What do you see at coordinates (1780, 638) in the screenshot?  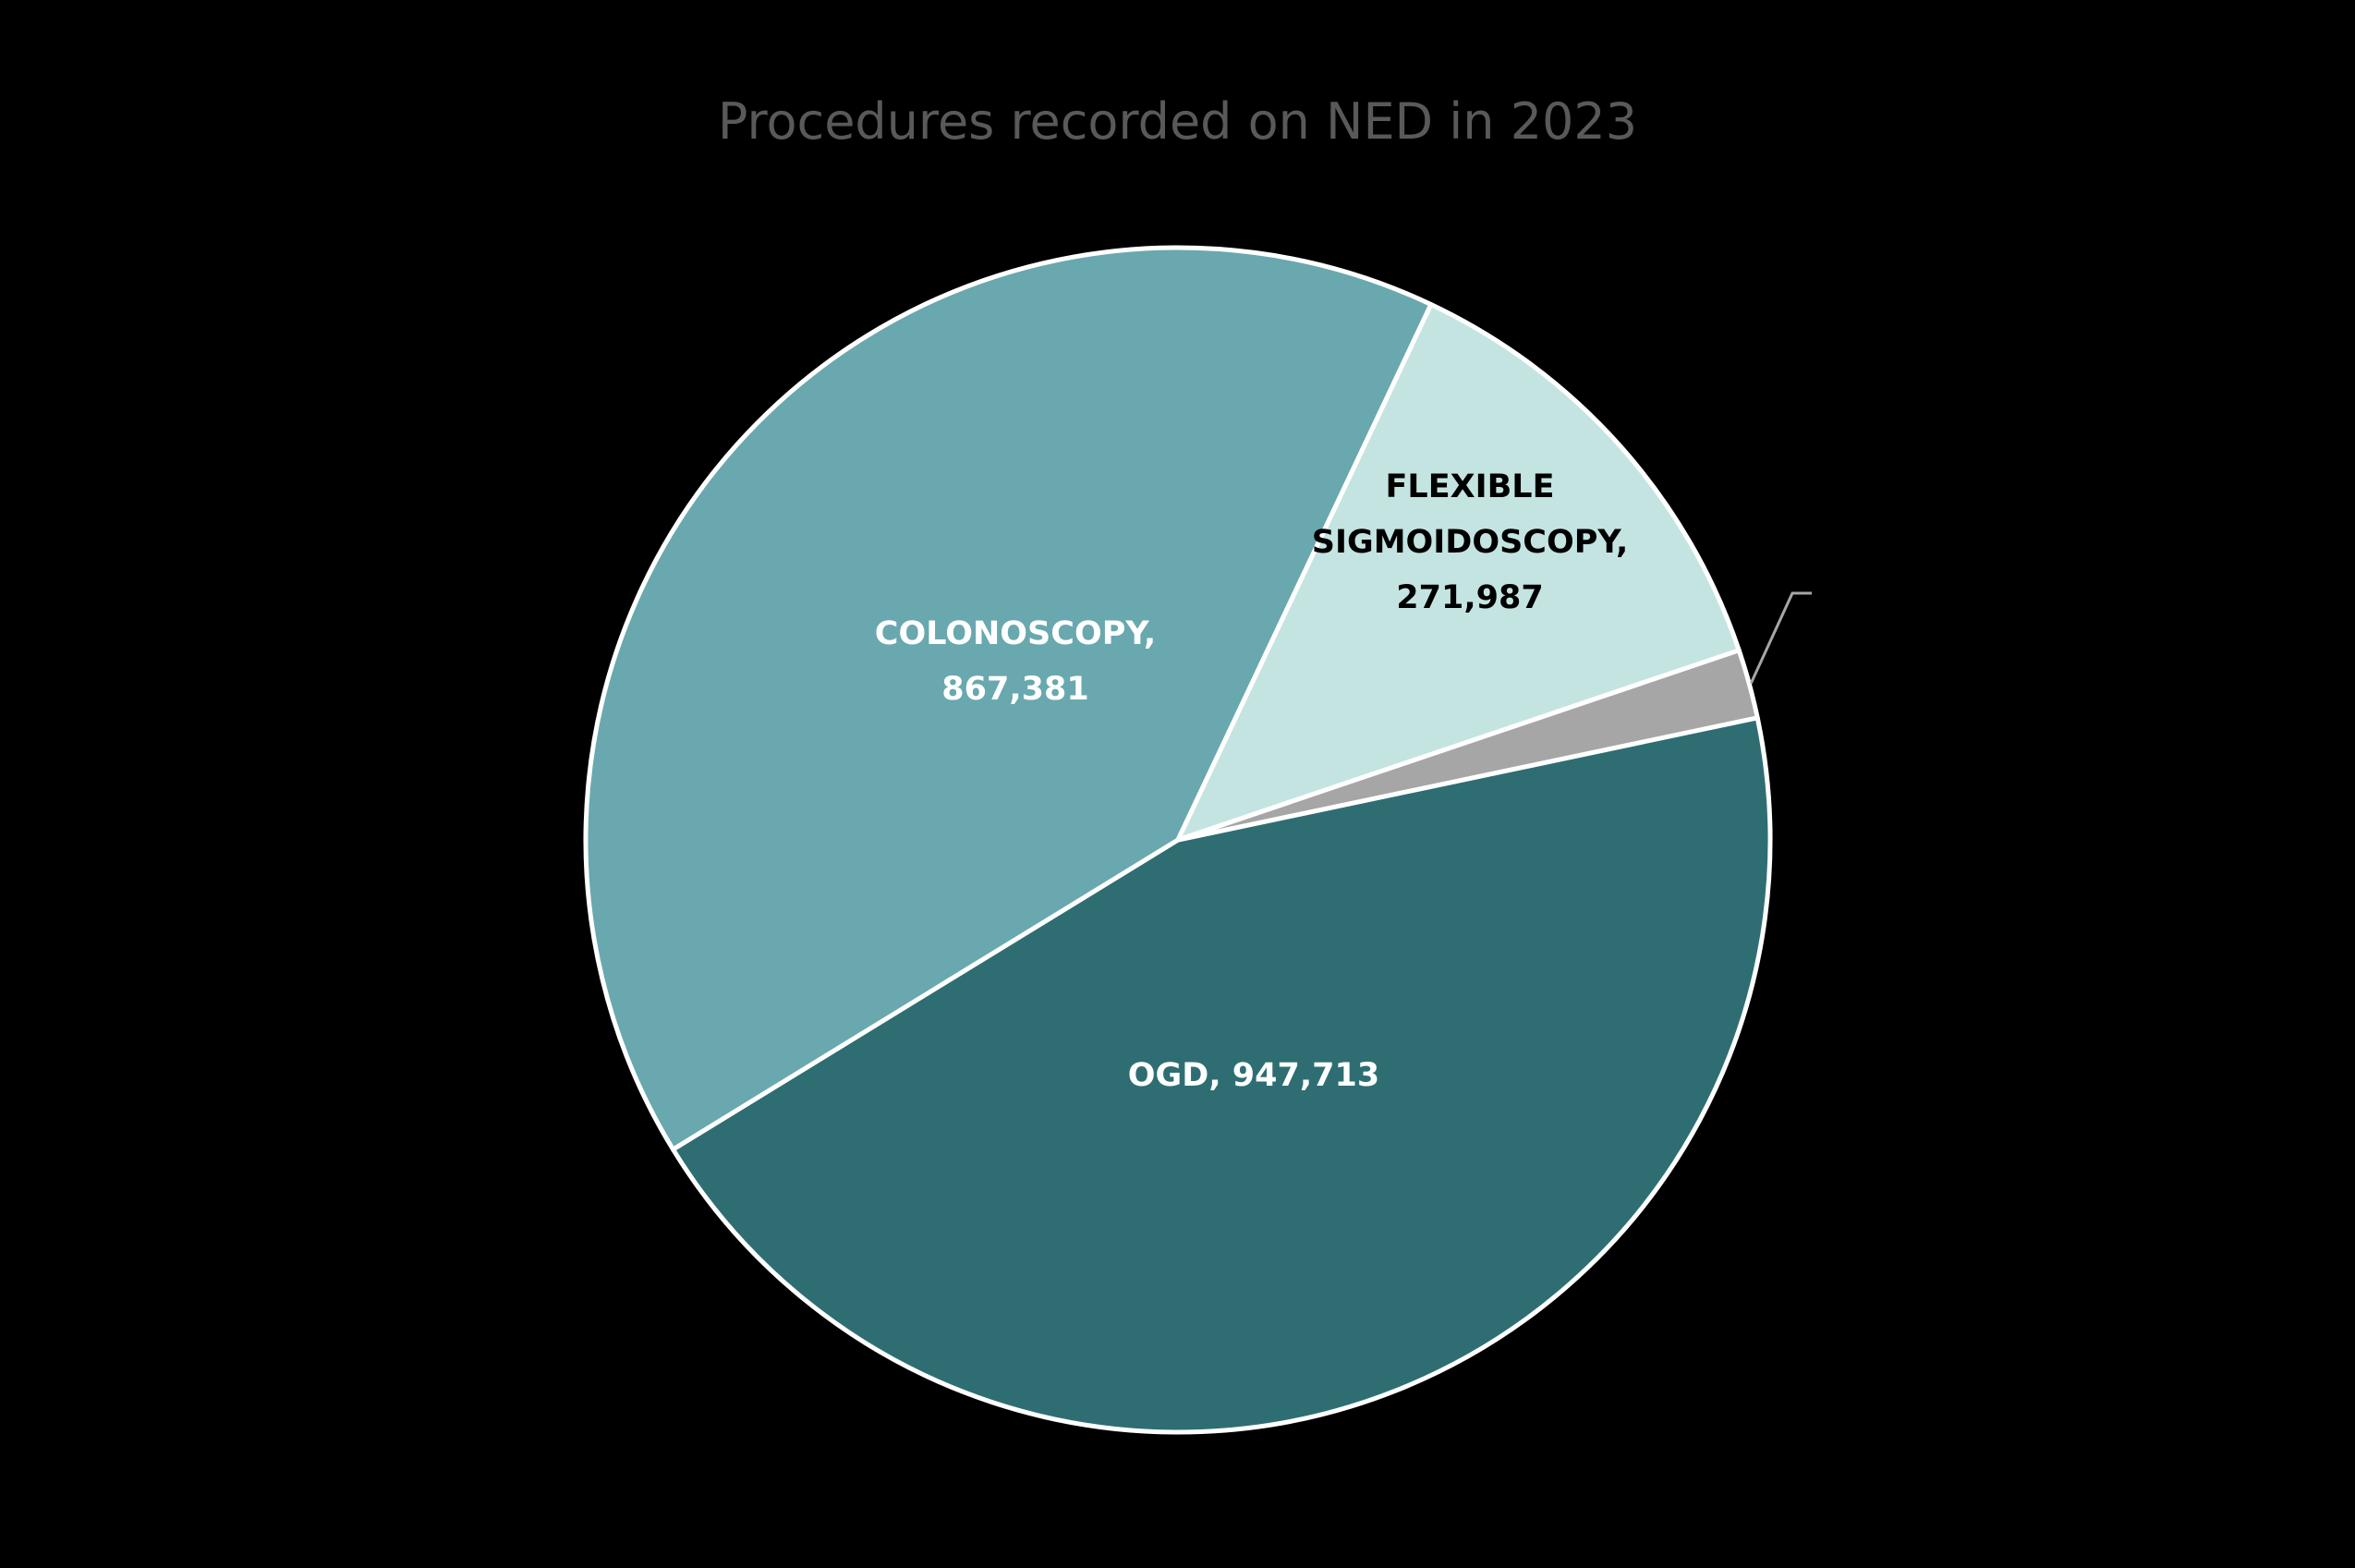 I see `leader-line` at bounding box center [1780, 638].